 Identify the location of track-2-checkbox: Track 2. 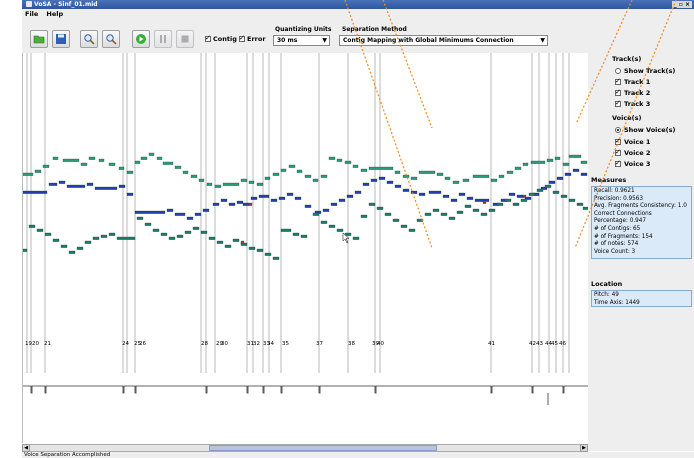
(632, 93).